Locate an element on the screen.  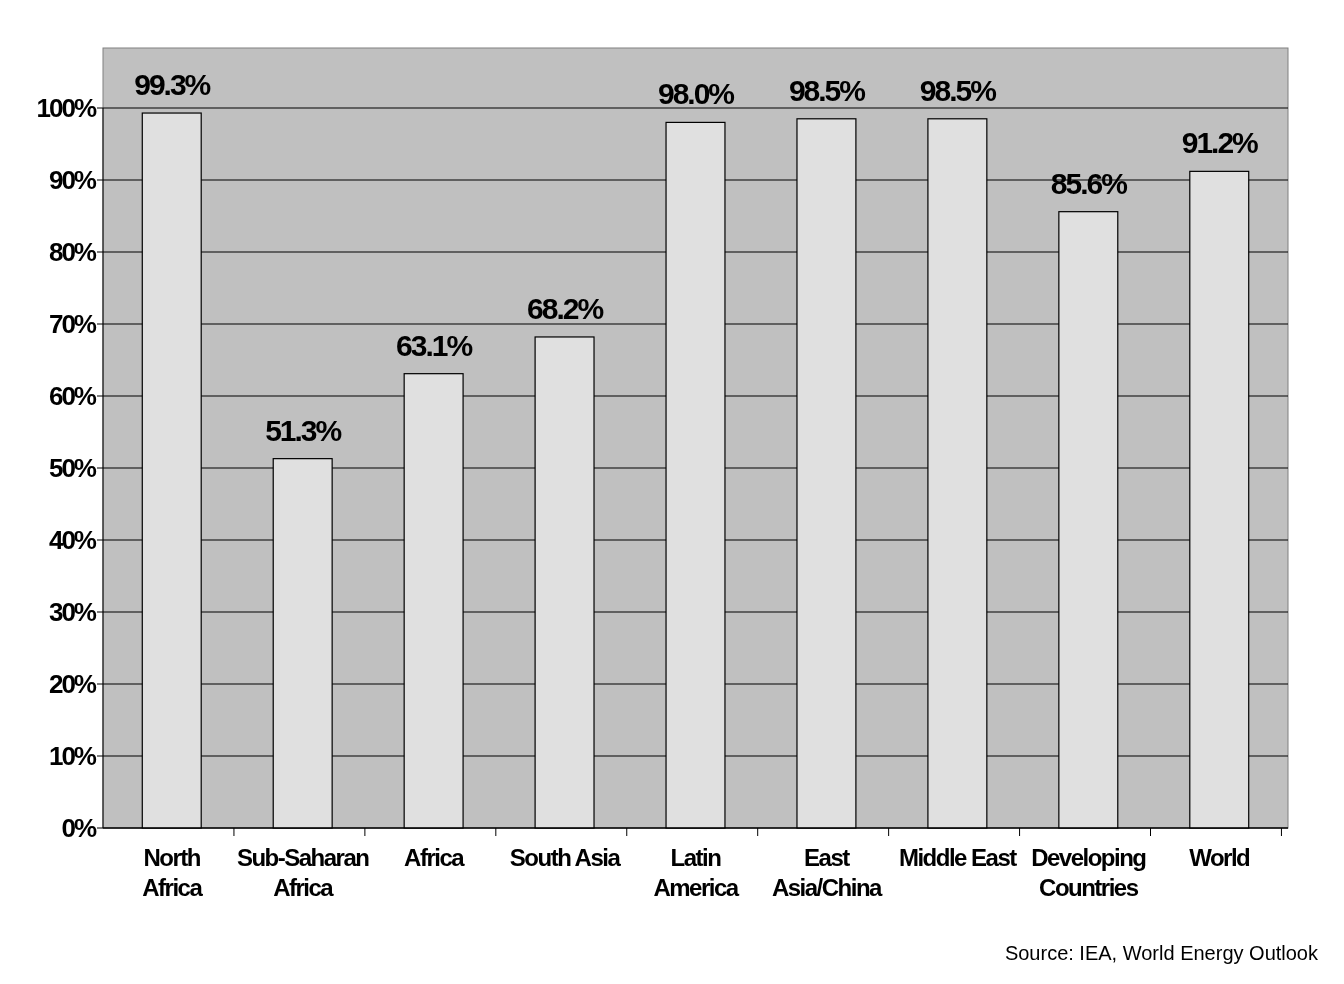
y-tick-label: 90% is located at coordinates (72, 180).